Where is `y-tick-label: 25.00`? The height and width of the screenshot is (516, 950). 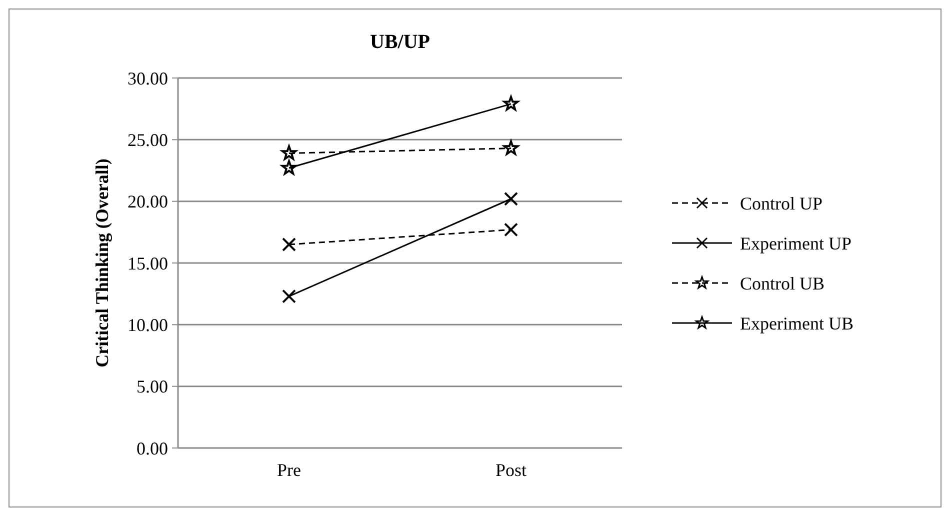 y-tick-label: 25.00 is located at coordinates (148, 140).